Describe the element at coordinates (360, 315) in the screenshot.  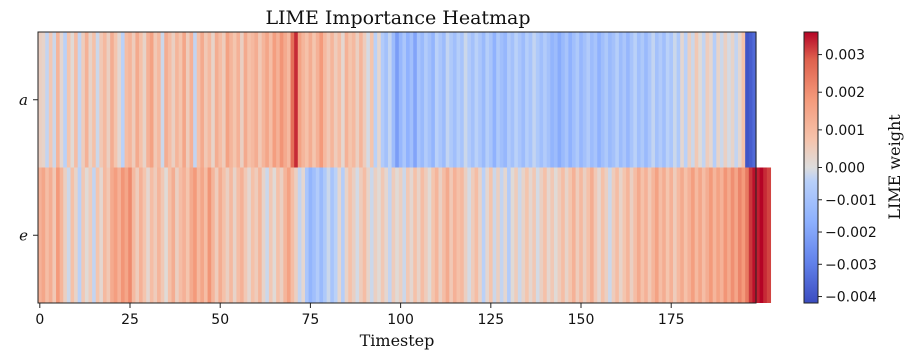
I see `x-axis: 0 25 50 75 100 125 150 175` at that location.